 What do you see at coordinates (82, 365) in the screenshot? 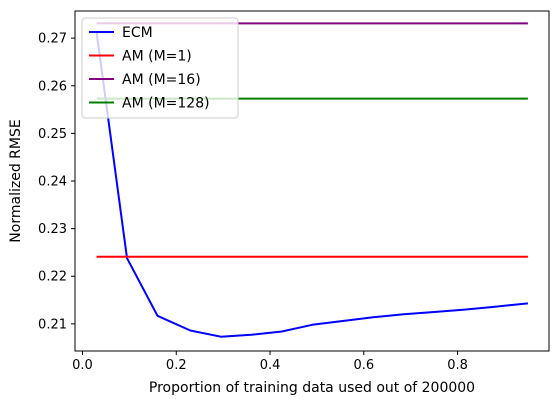
I see `x-tick-label: 0.0` at bounding box center [82, 365].